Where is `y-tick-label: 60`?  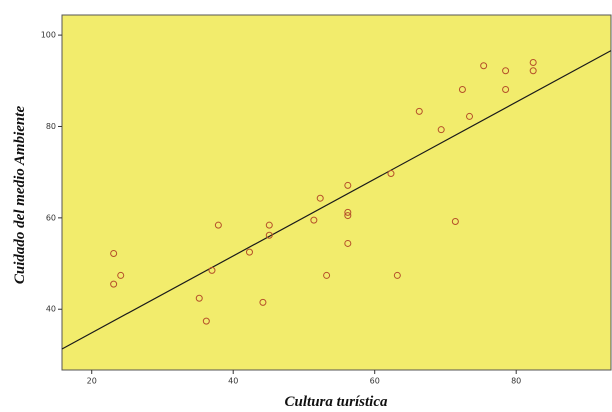
y-tick-label: 60 is located at coordinates (51, 217).